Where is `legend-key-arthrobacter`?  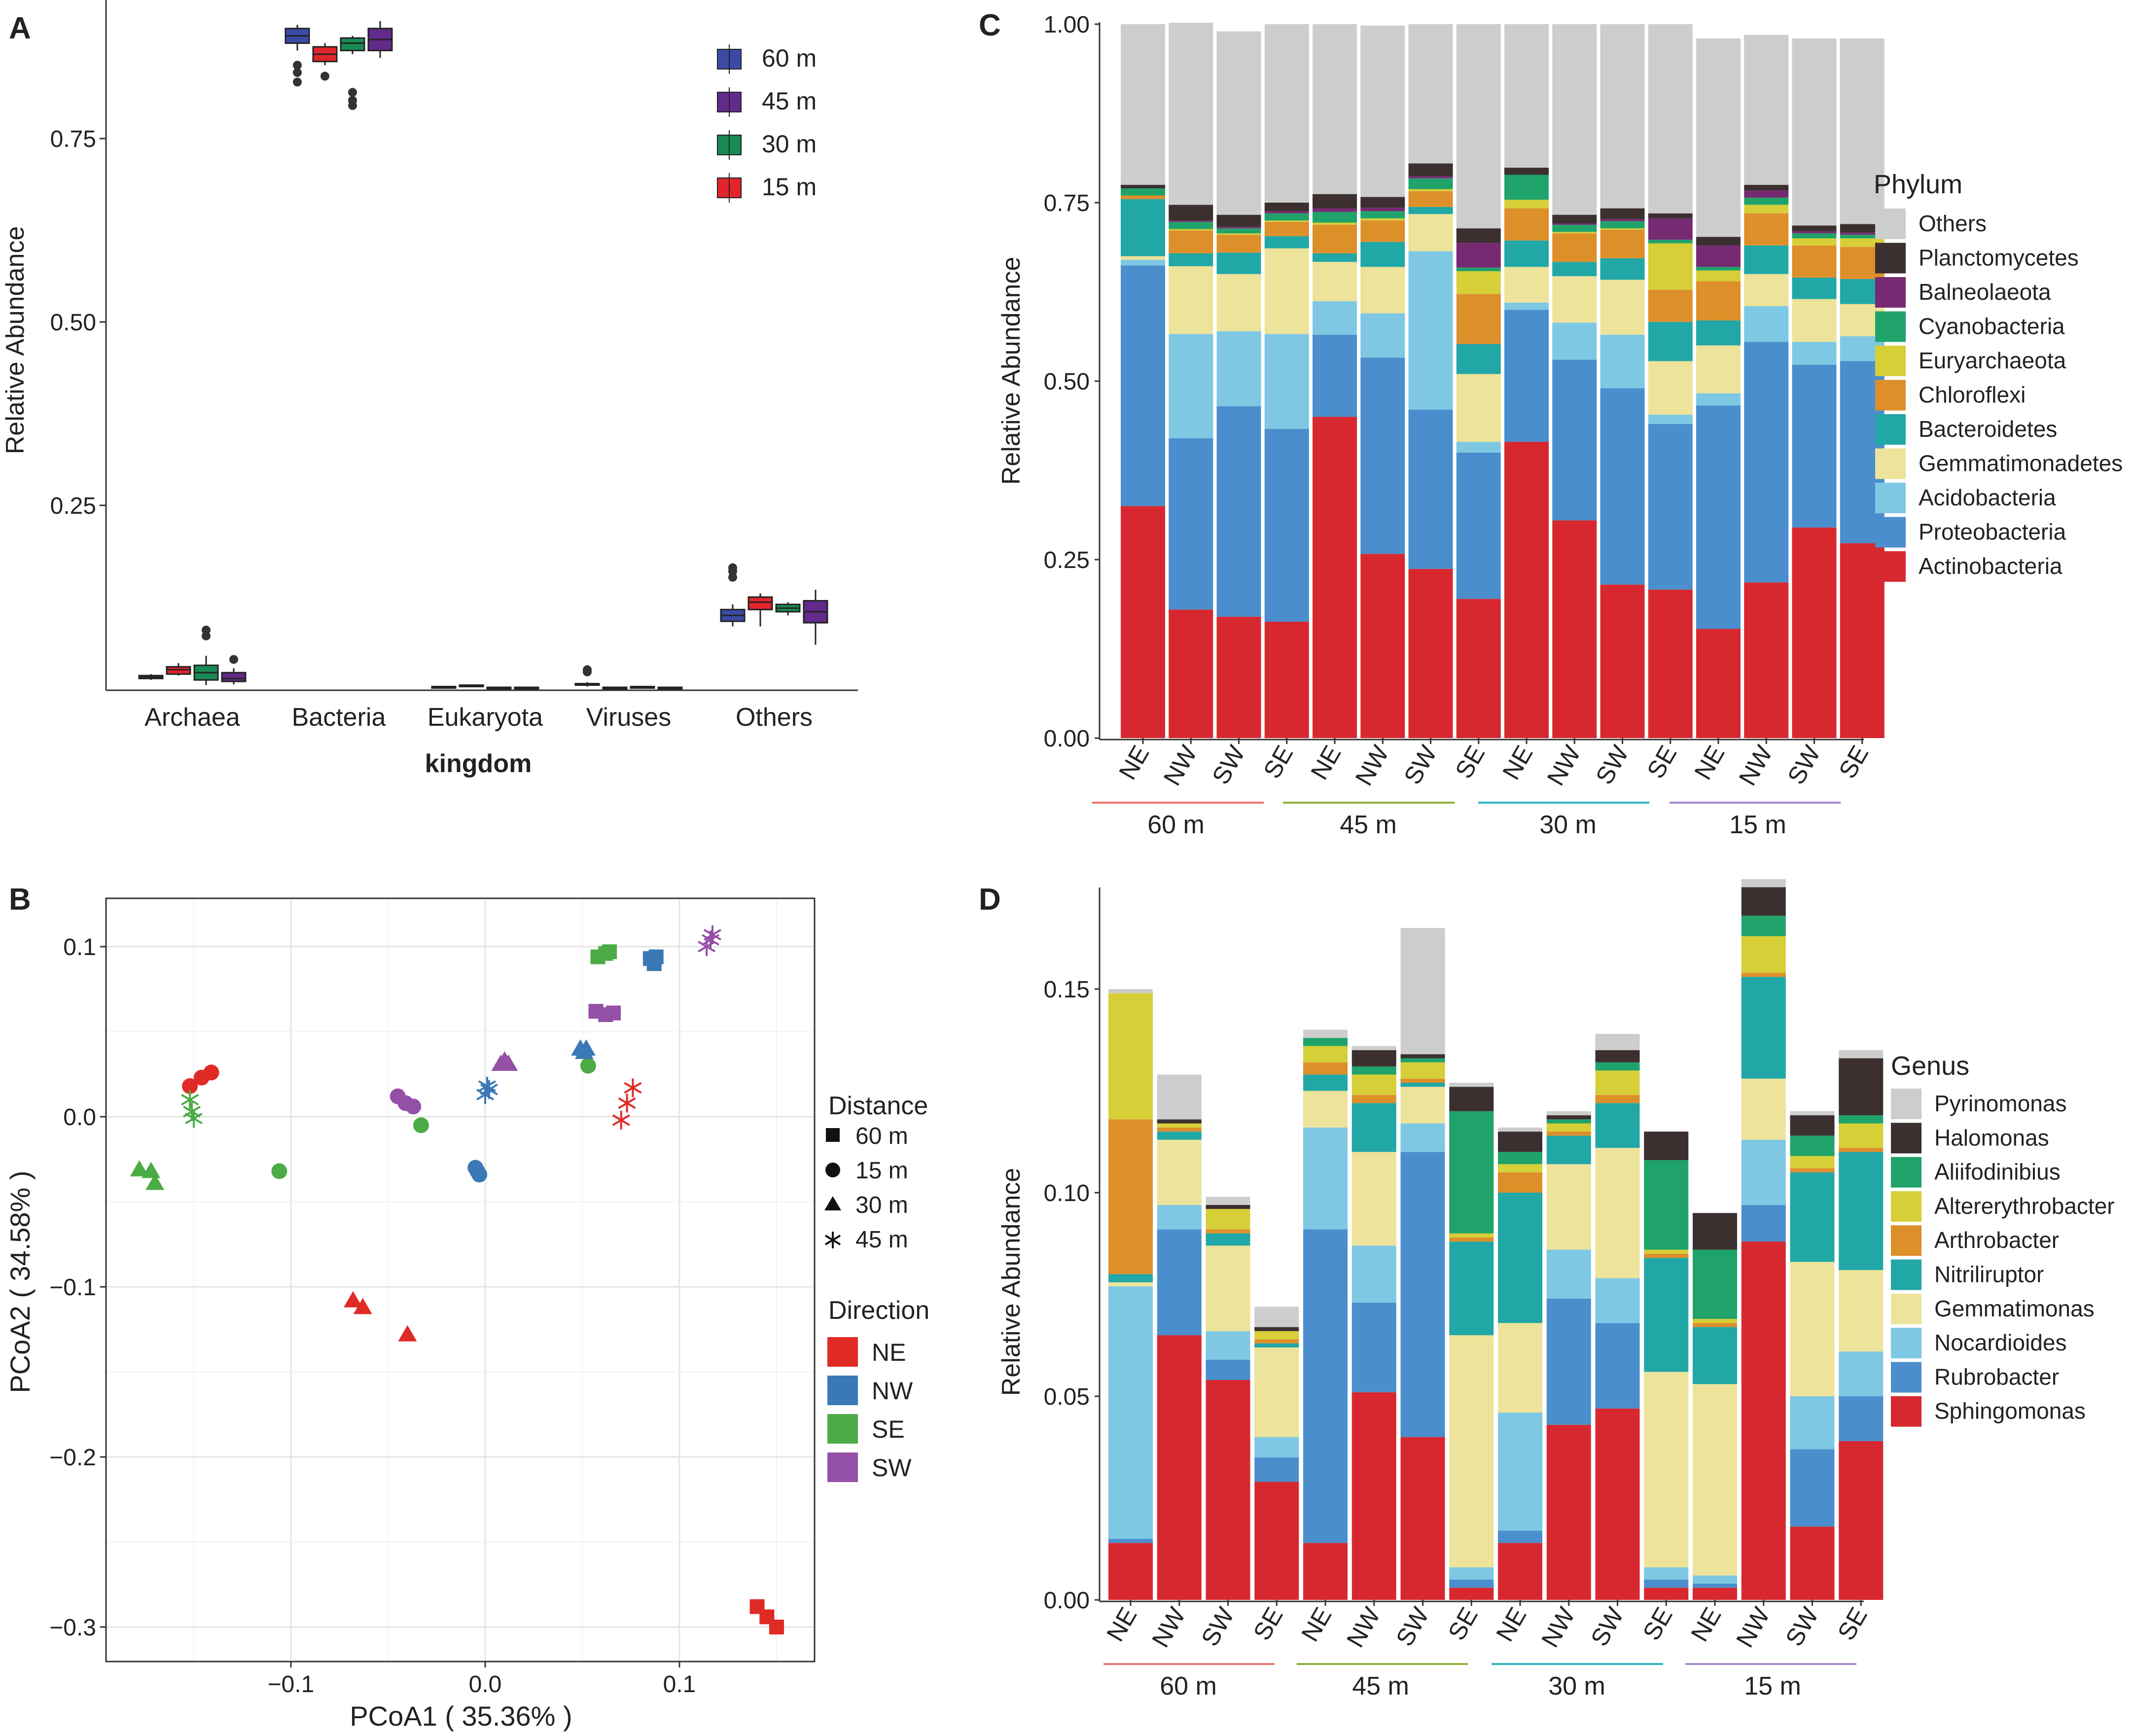 legend-key-arthrobacter is located at coordinates (1906, 1240).